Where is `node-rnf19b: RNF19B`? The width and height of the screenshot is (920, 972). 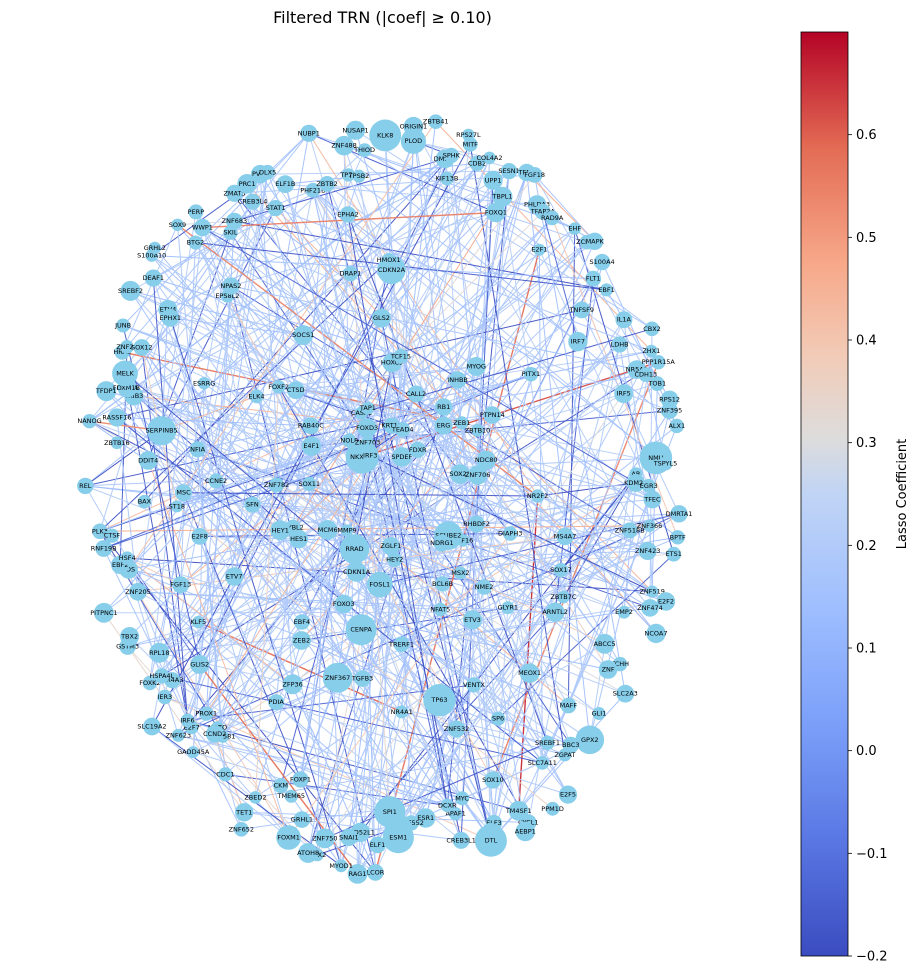 node-rnf19b: RNF19B is located at coordinates (104, 548).